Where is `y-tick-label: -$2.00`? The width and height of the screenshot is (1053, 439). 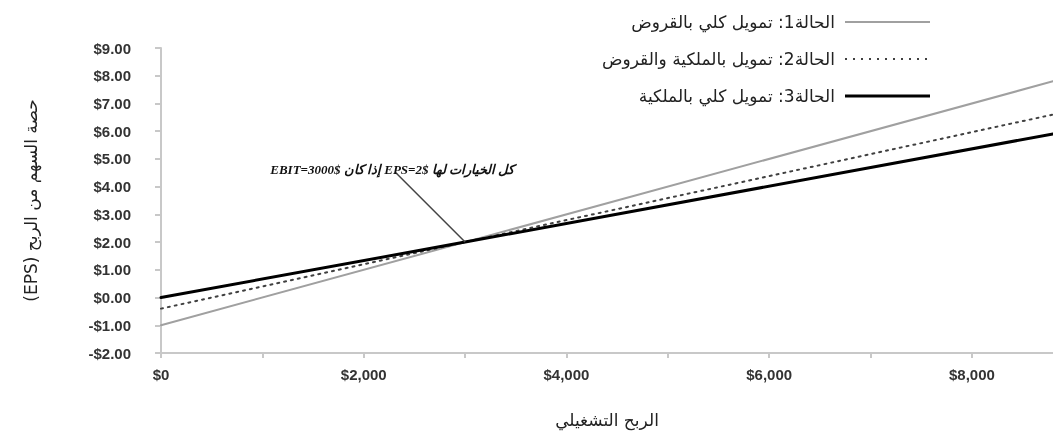 y-tick-label: -$2.00 is located at coordinates (109, 353).